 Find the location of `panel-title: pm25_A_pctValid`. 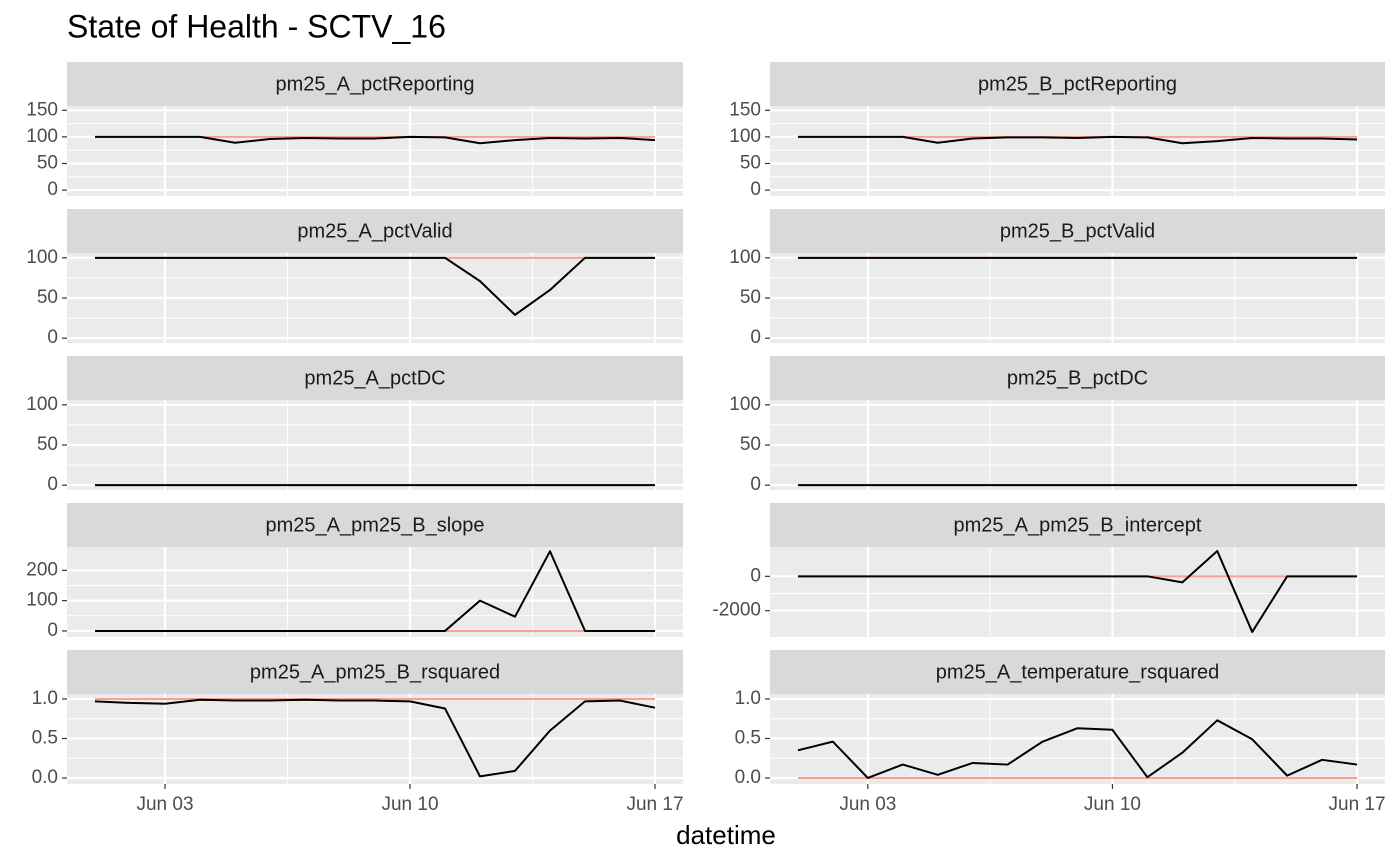

panel-title: pm25_A_pctValid is located at coordinates (374, 231).